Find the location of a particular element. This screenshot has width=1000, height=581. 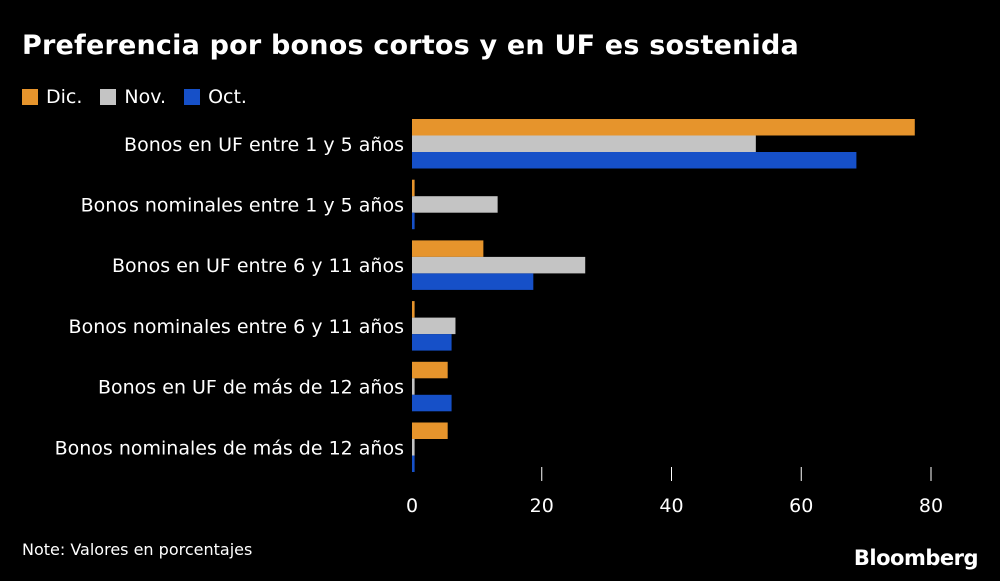

category-label: Bonos nominales entre 6 y 11 años is located at coordinates (236, 327).